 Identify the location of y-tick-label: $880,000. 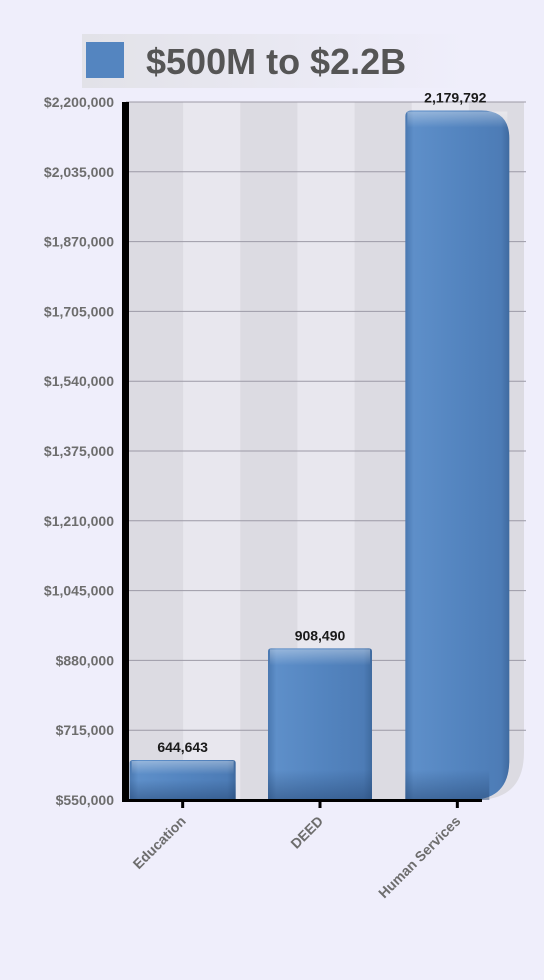
(85, 660).